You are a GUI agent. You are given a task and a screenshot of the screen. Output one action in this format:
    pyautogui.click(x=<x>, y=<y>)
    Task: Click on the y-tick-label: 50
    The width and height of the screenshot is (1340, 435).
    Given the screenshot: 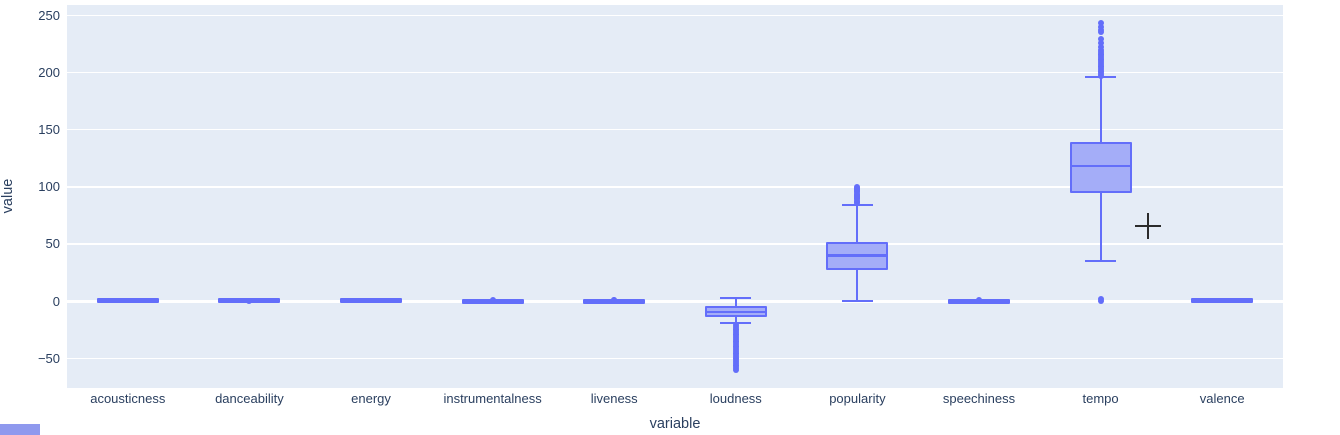 What is the action you would take?
    pyautogui.click(x=52, y=244)
    